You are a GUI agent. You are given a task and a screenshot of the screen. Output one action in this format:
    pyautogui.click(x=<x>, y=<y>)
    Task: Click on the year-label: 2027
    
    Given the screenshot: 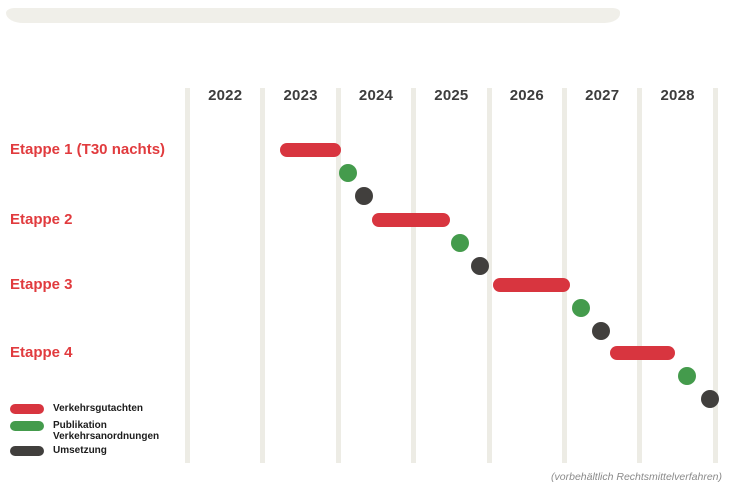 What is the action you would take?
    pyautogui.click(x=602, y=95)
    